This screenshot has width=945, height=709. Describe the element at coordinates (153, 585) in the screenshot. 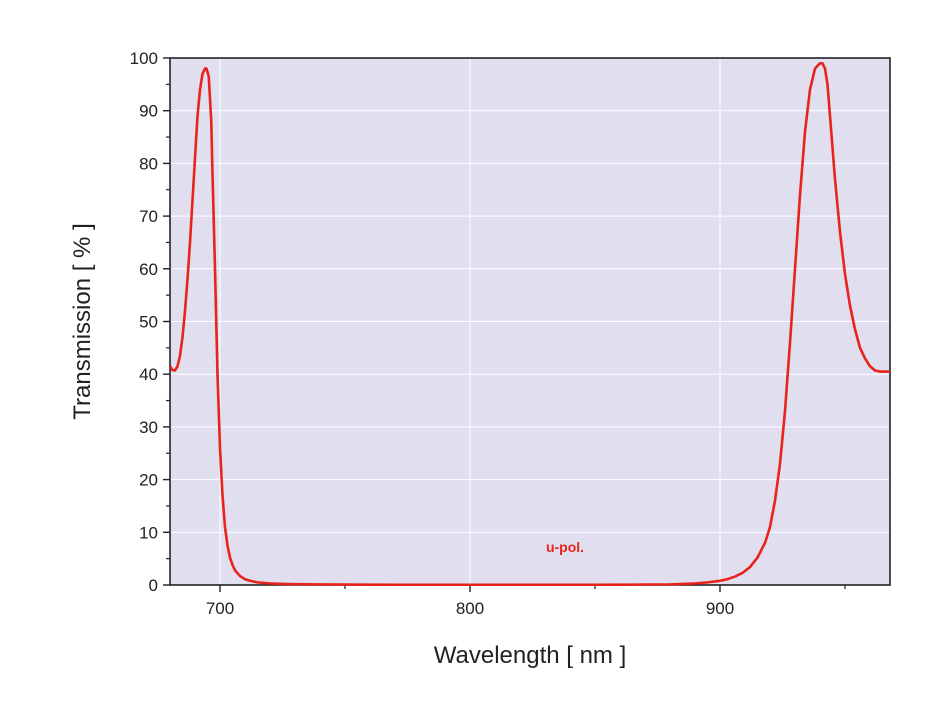

I see `y-tick-label: 0` at that location.